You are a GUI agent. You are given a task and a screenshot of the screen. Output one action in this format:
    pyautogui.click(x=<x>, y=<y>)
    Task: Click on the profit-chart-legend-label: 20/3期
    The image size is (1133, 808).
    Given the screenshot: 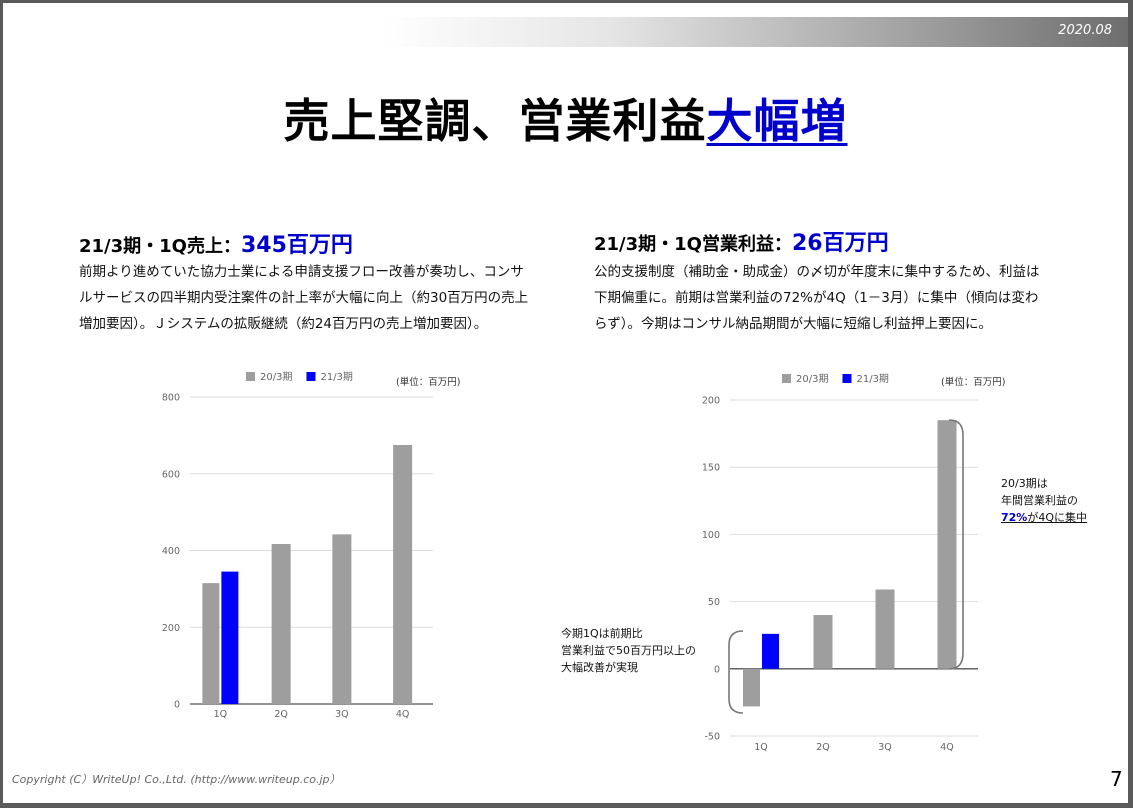 What is the action you would take?
    pyautogui.click(x=812, y=379)
    